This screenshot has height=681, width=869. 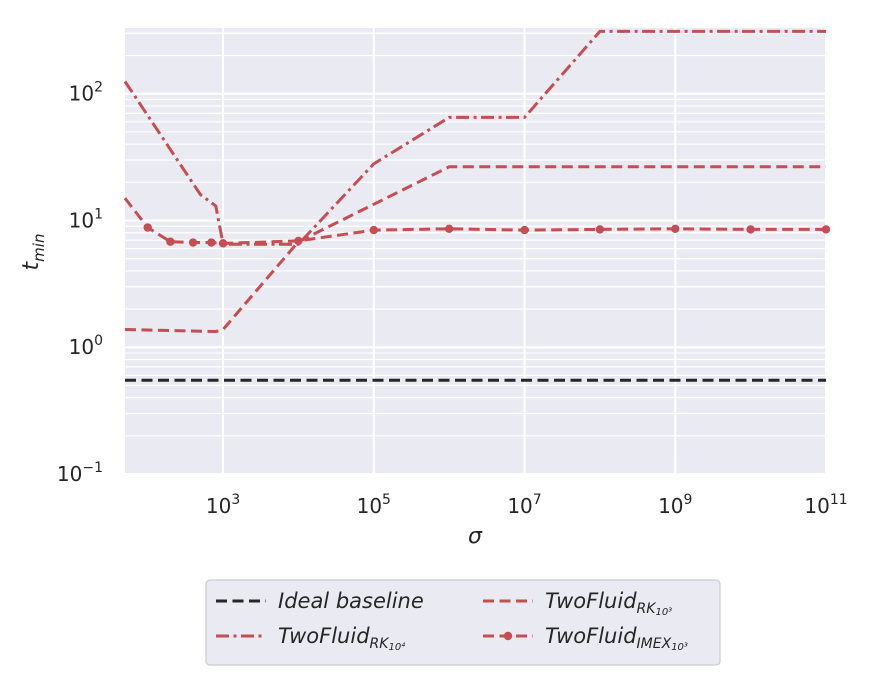 What do you see at coordinates (351, 601) in the screenshot?
I see `legend-label: Ideal baseline` at bounding box center [351, 601].